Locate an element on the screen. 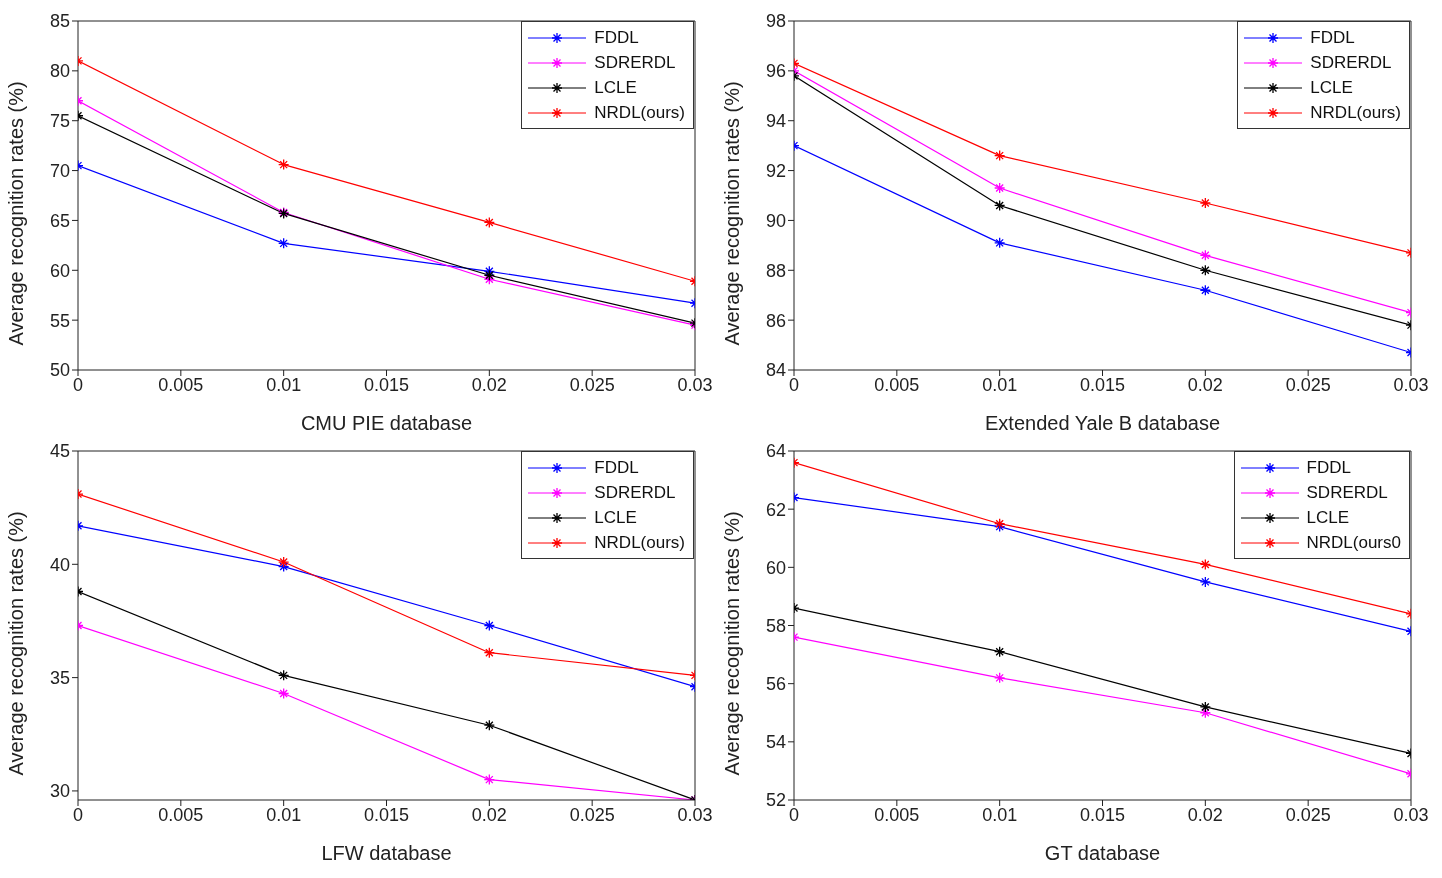  y-tick-label: 85 is located at coordinates (59, 21).